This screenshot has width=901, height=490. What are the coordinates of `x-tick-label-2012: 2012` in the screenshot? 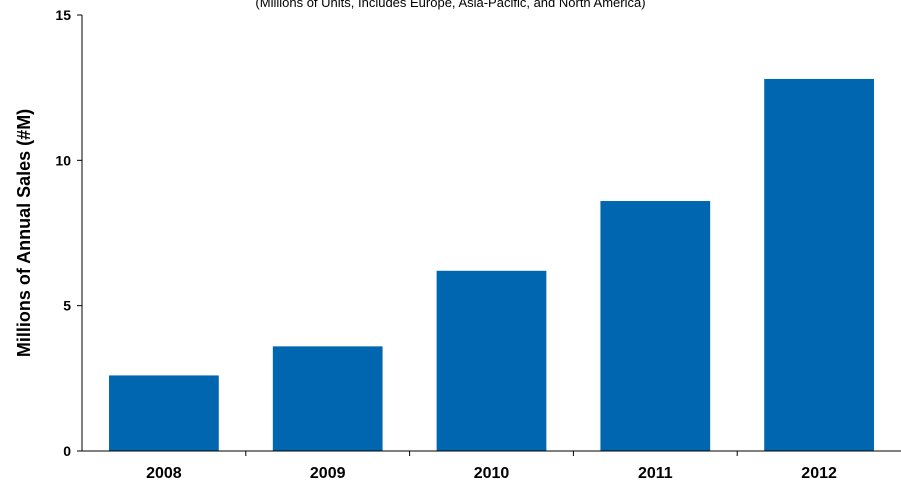 It's located at (819, 473).